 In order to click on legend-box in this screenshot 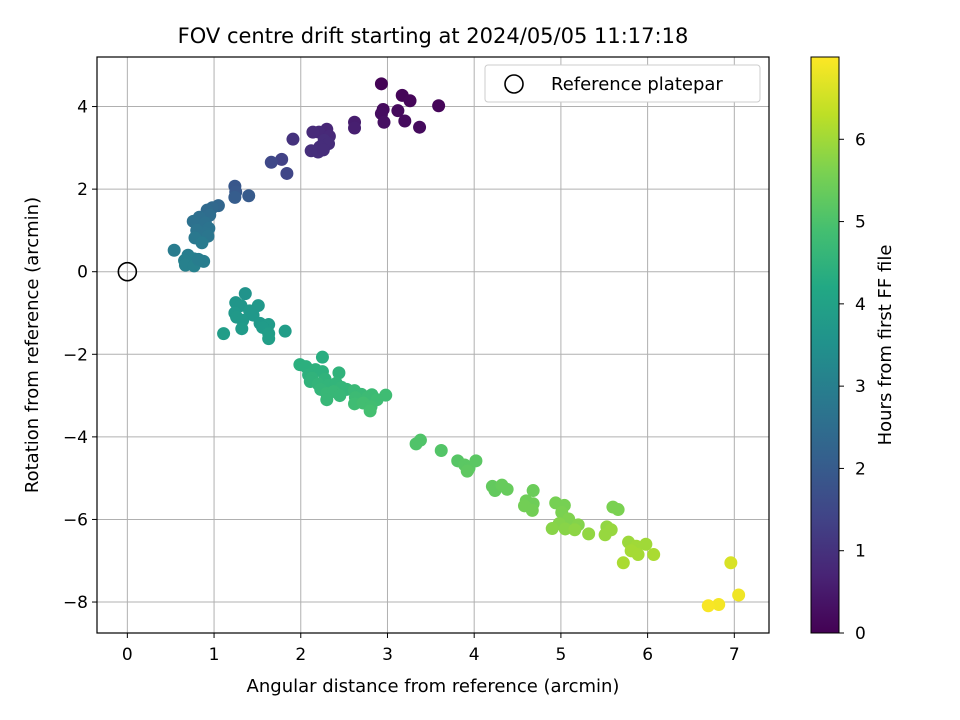, I will do `click(622, 83)`.